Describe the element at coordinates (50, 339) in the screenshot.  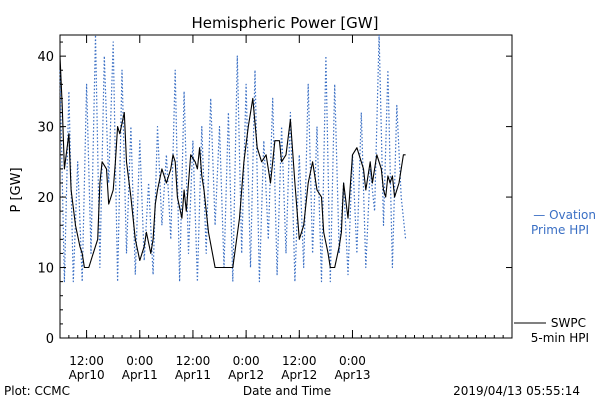
I see `y-tick-label: 0` at that location.